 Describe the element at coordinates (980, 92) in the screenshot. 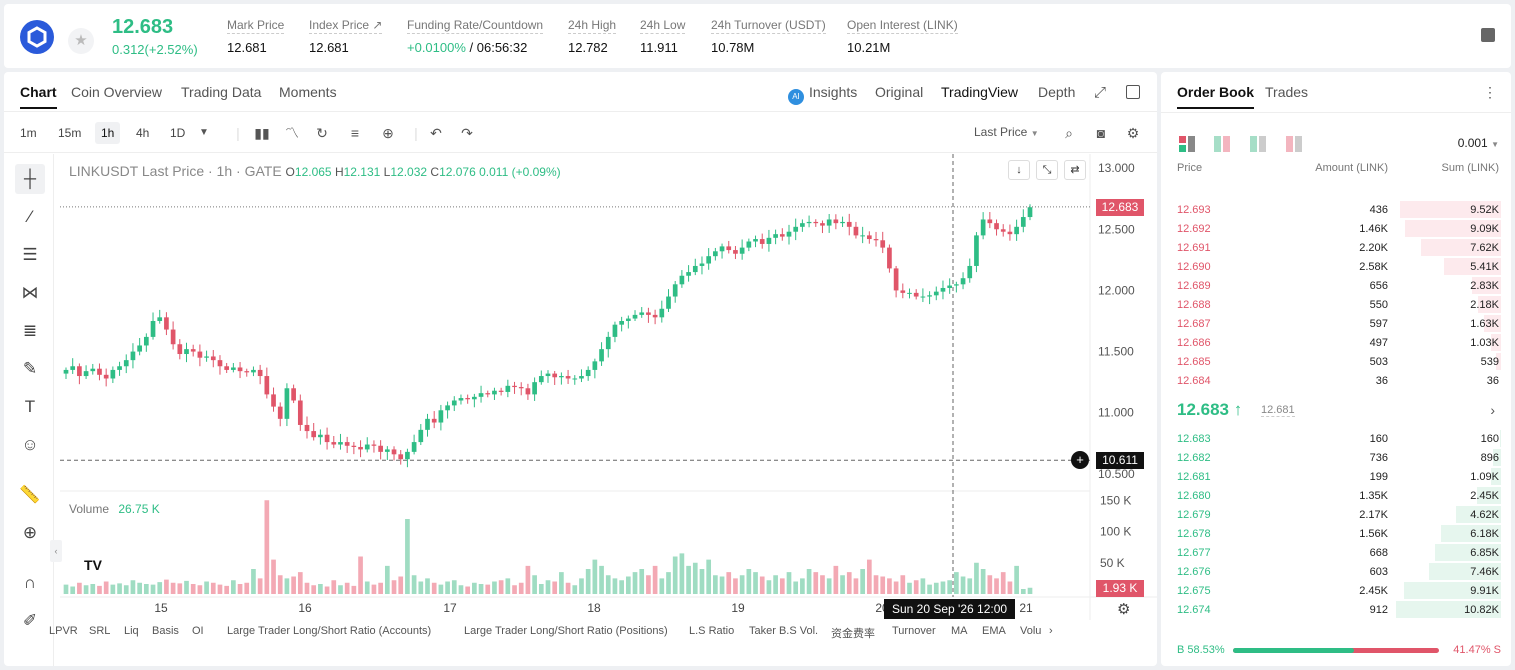

I see `view-tradingview: TradingView` at that location.